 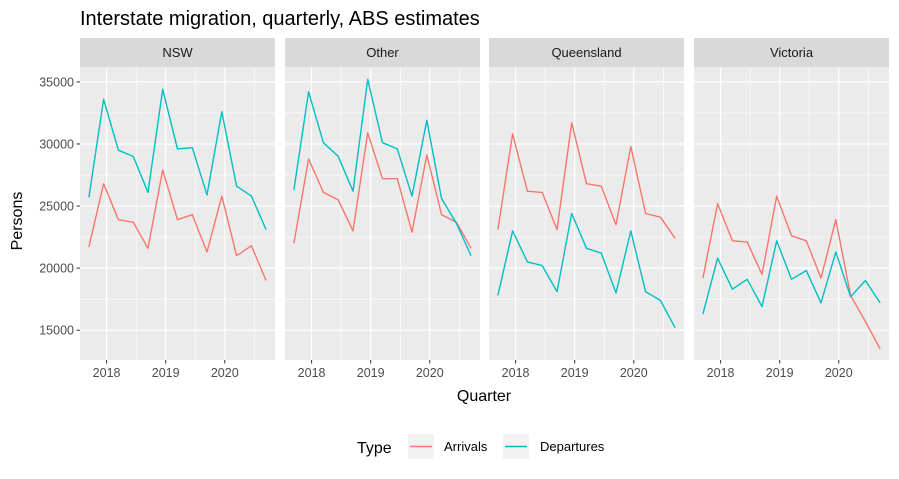 I want to click on legend-title: Type, so click(x=374, y=448).